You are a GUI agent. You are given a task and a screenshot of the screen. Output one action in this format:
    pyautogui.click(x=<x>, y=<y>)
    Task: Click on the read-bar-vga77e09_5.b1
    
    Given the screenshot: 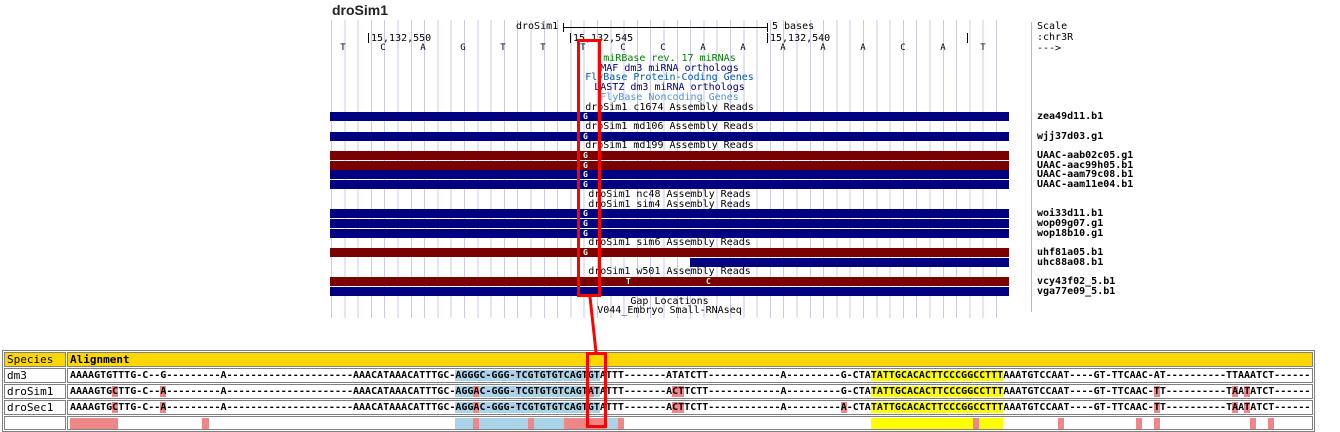 What is the action you would take?
    pyautogui.click(x=669, y=291)
    